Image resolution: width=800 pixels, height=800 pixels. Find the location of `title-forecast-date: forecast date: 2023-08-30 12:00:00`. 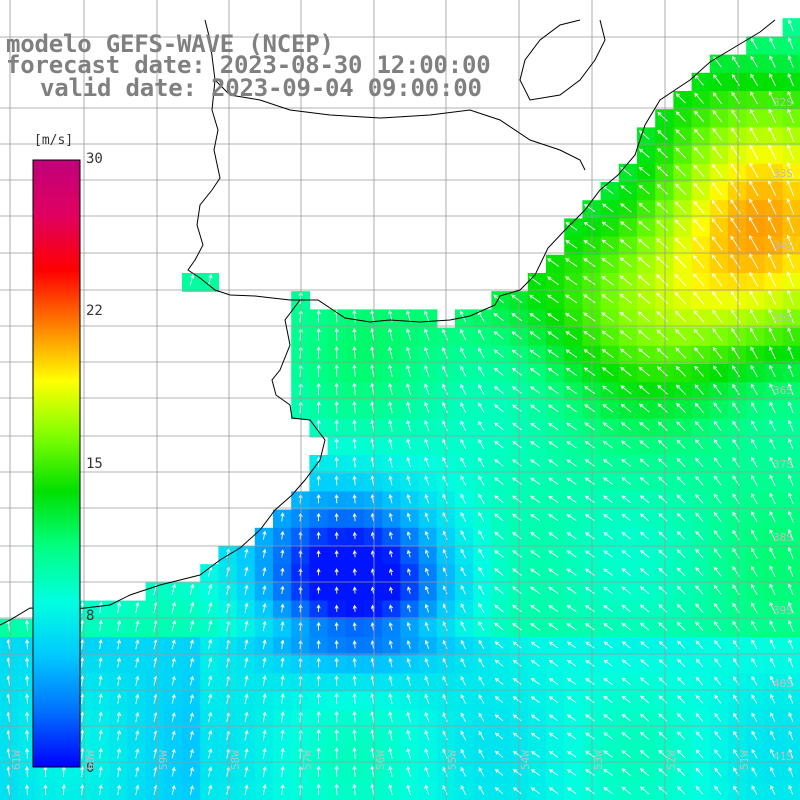

title-forecast-date: forecast date: 2023-08-30 12:00:00 is located at coordinates (248, 65).